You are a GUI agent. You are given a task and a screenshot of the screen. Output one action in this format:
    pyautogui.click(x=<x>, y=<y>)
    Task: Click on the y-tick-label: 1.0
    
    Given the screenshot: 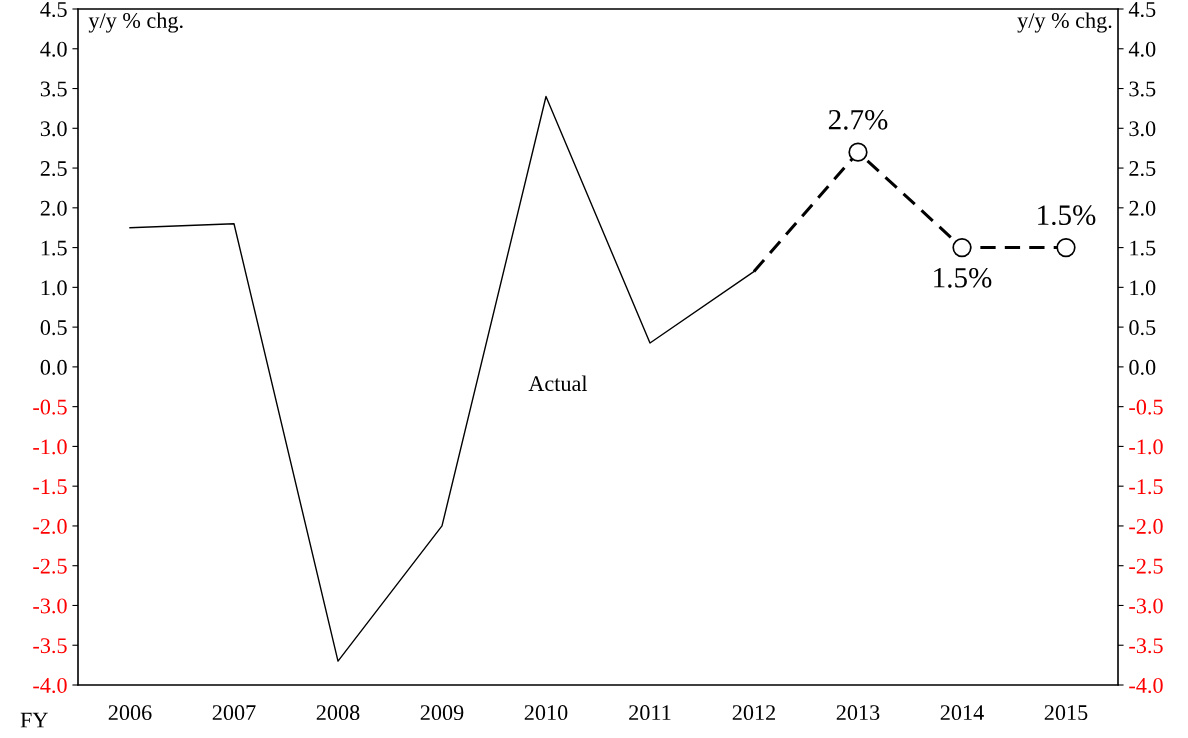 What is the action you would take?
    pyautogui.click(x=54, y=288)
    